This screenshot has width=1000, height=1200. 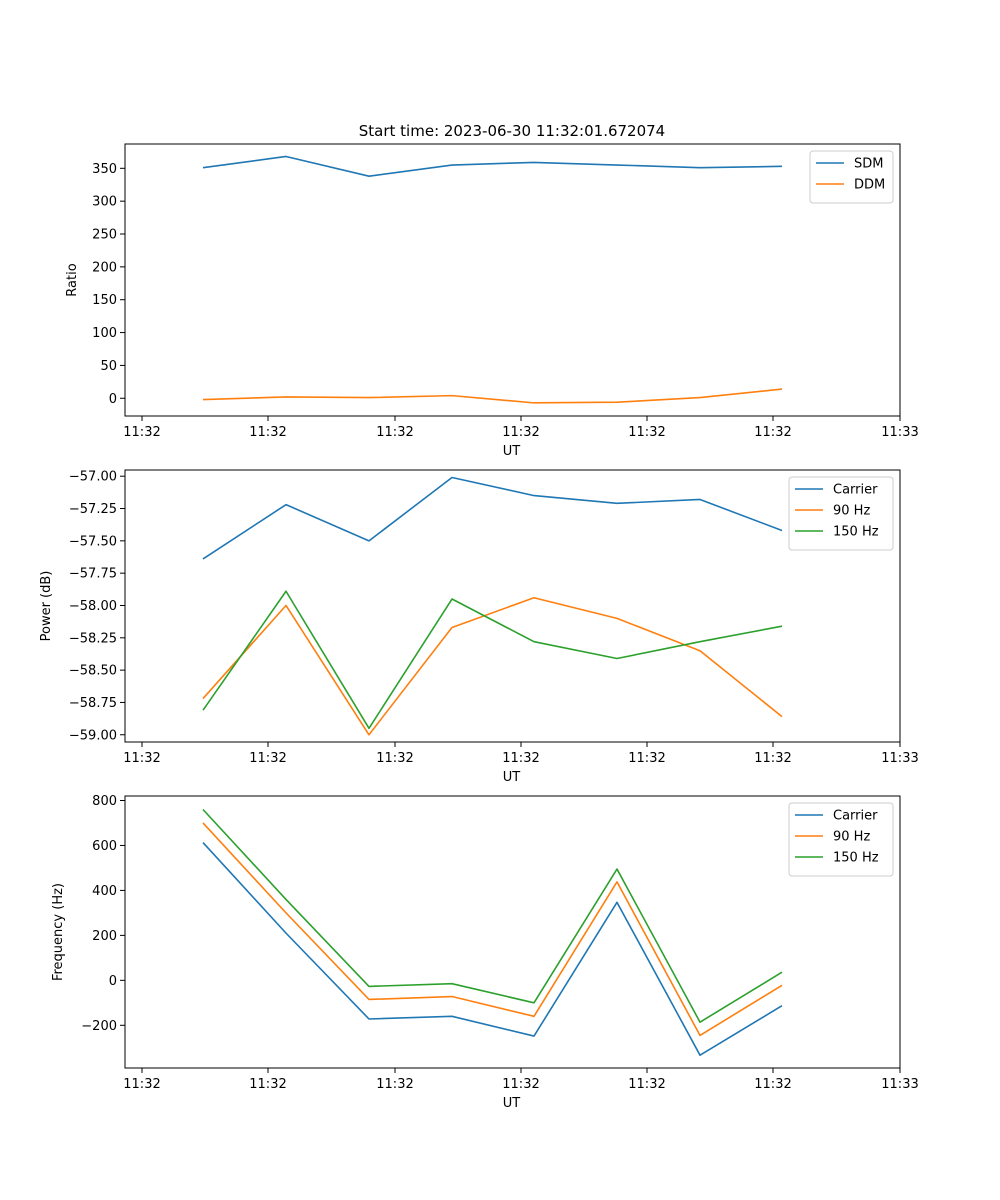 I want to click on series-line-ddm, so click(x=492, y=396).